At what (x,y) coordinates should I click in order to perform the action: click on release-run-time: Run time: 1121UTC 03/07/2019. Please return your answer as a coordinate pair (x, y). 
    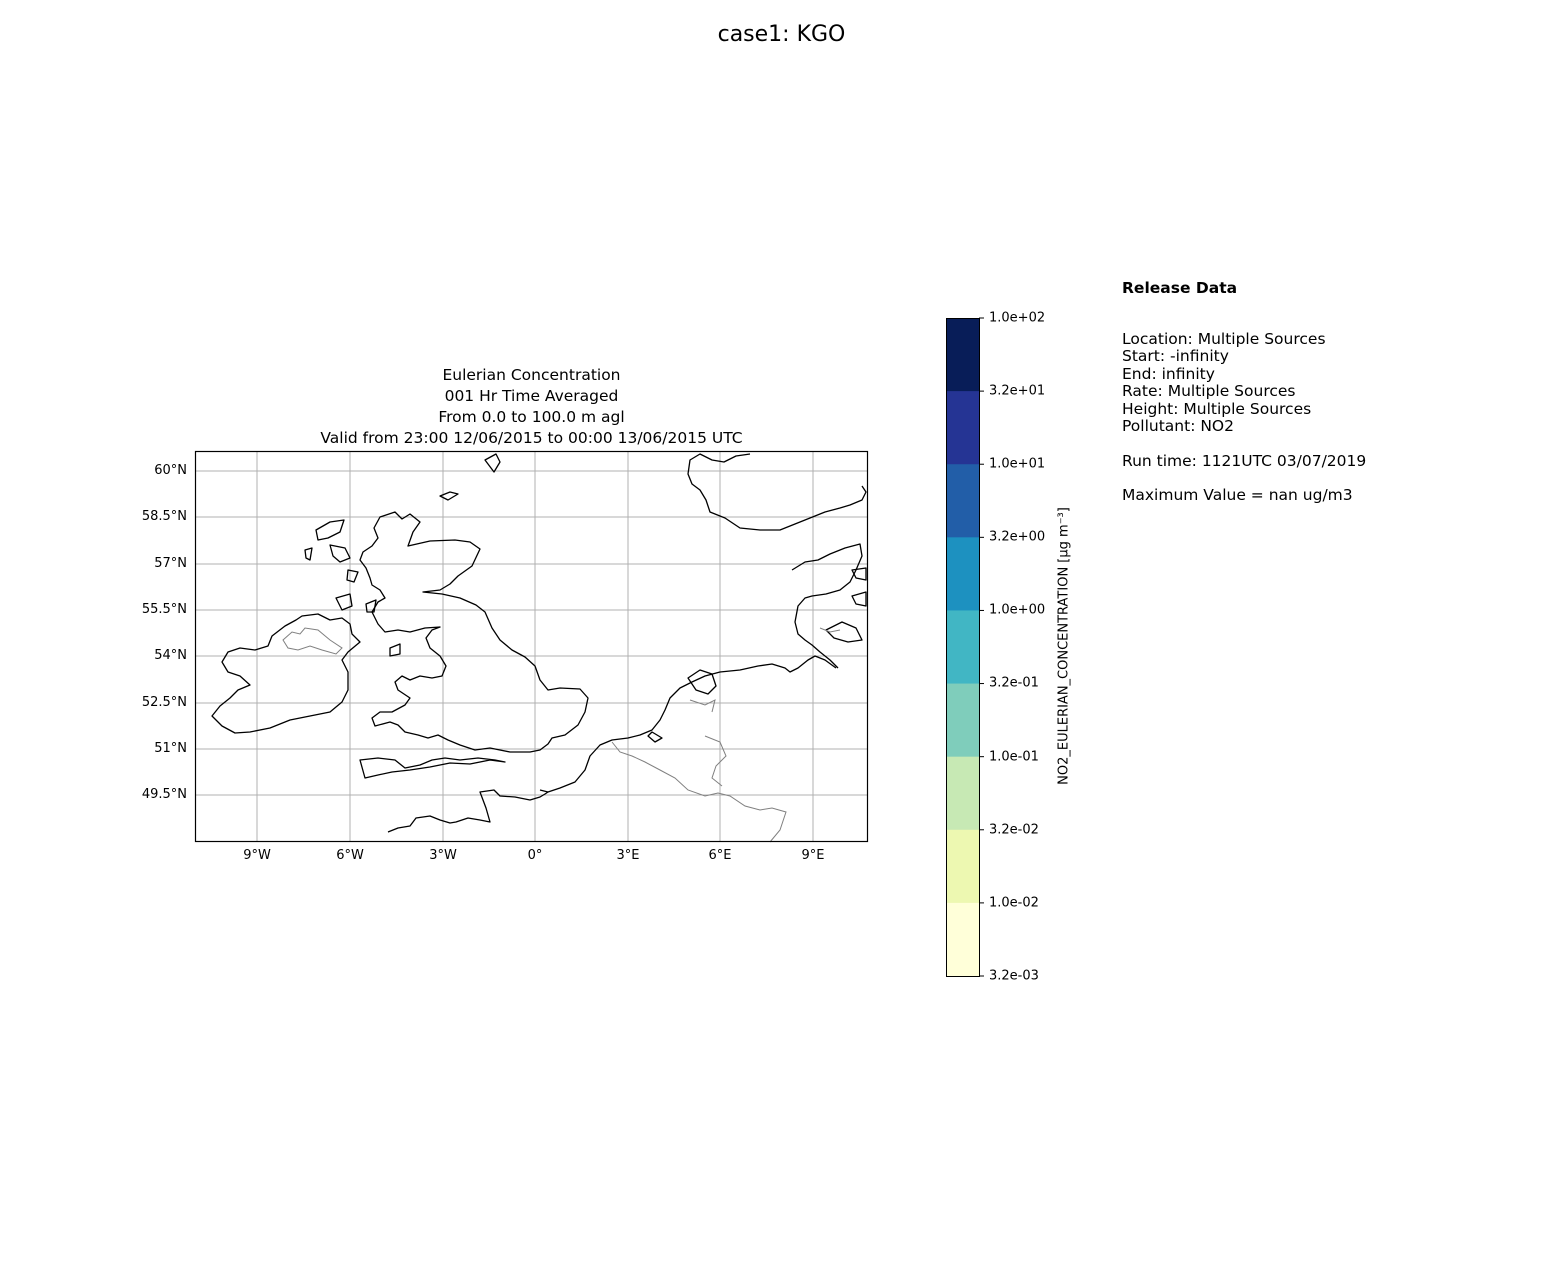
    Looking at the image, I should click on (1244, 460).